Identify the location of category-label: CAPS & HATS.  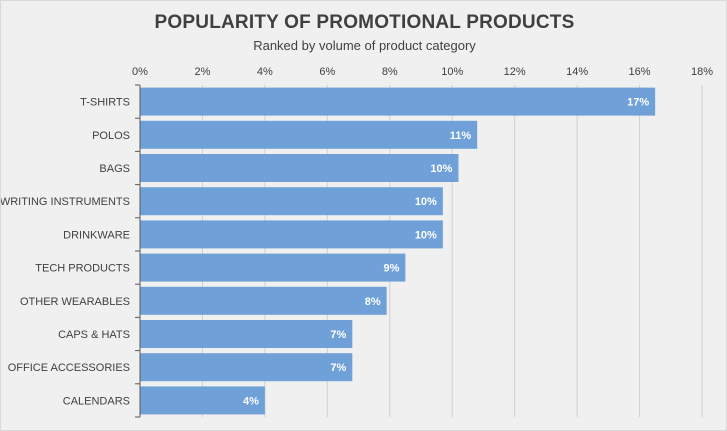
(94, 335).